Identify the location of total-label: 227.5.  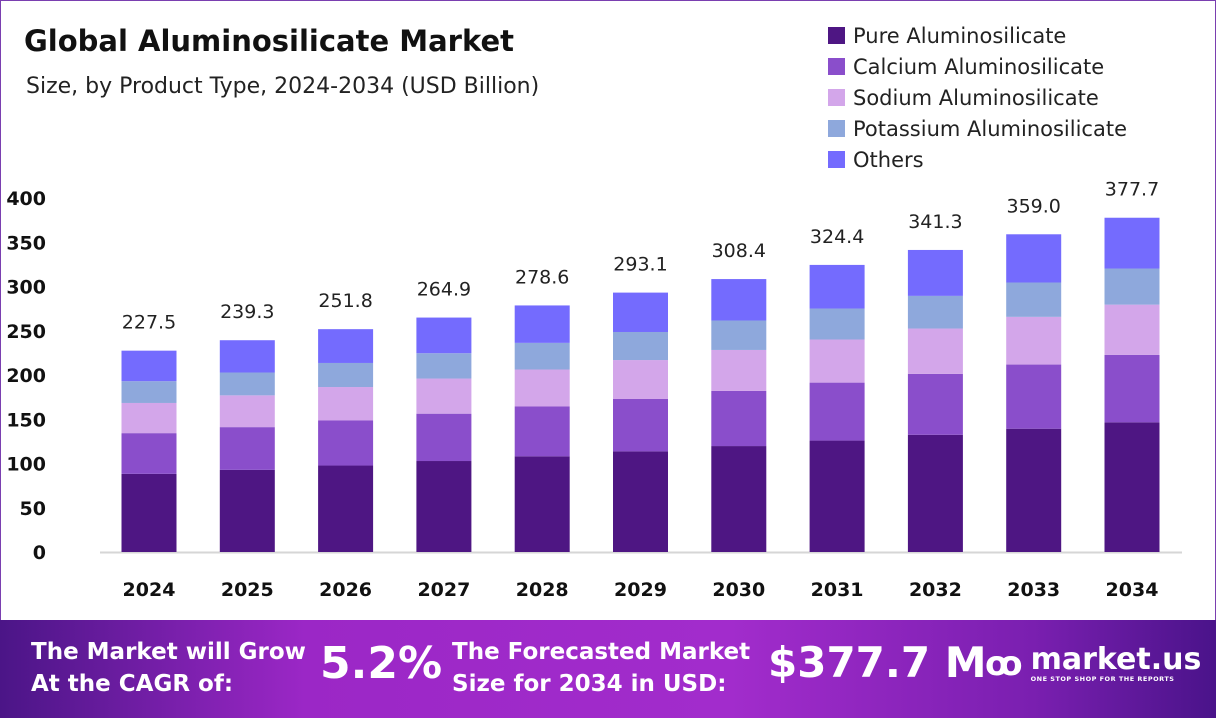
(149, 323).